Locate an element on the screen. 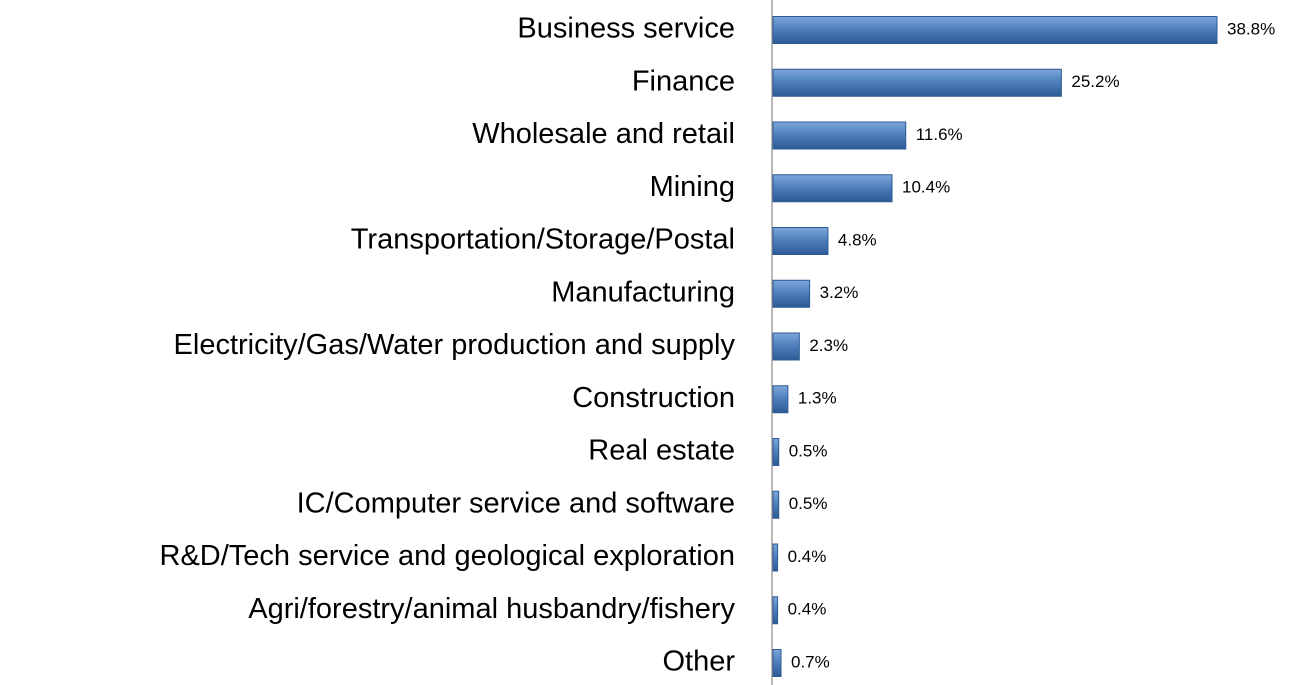  value-label: 10.4% is located at coordinates (926, 187).